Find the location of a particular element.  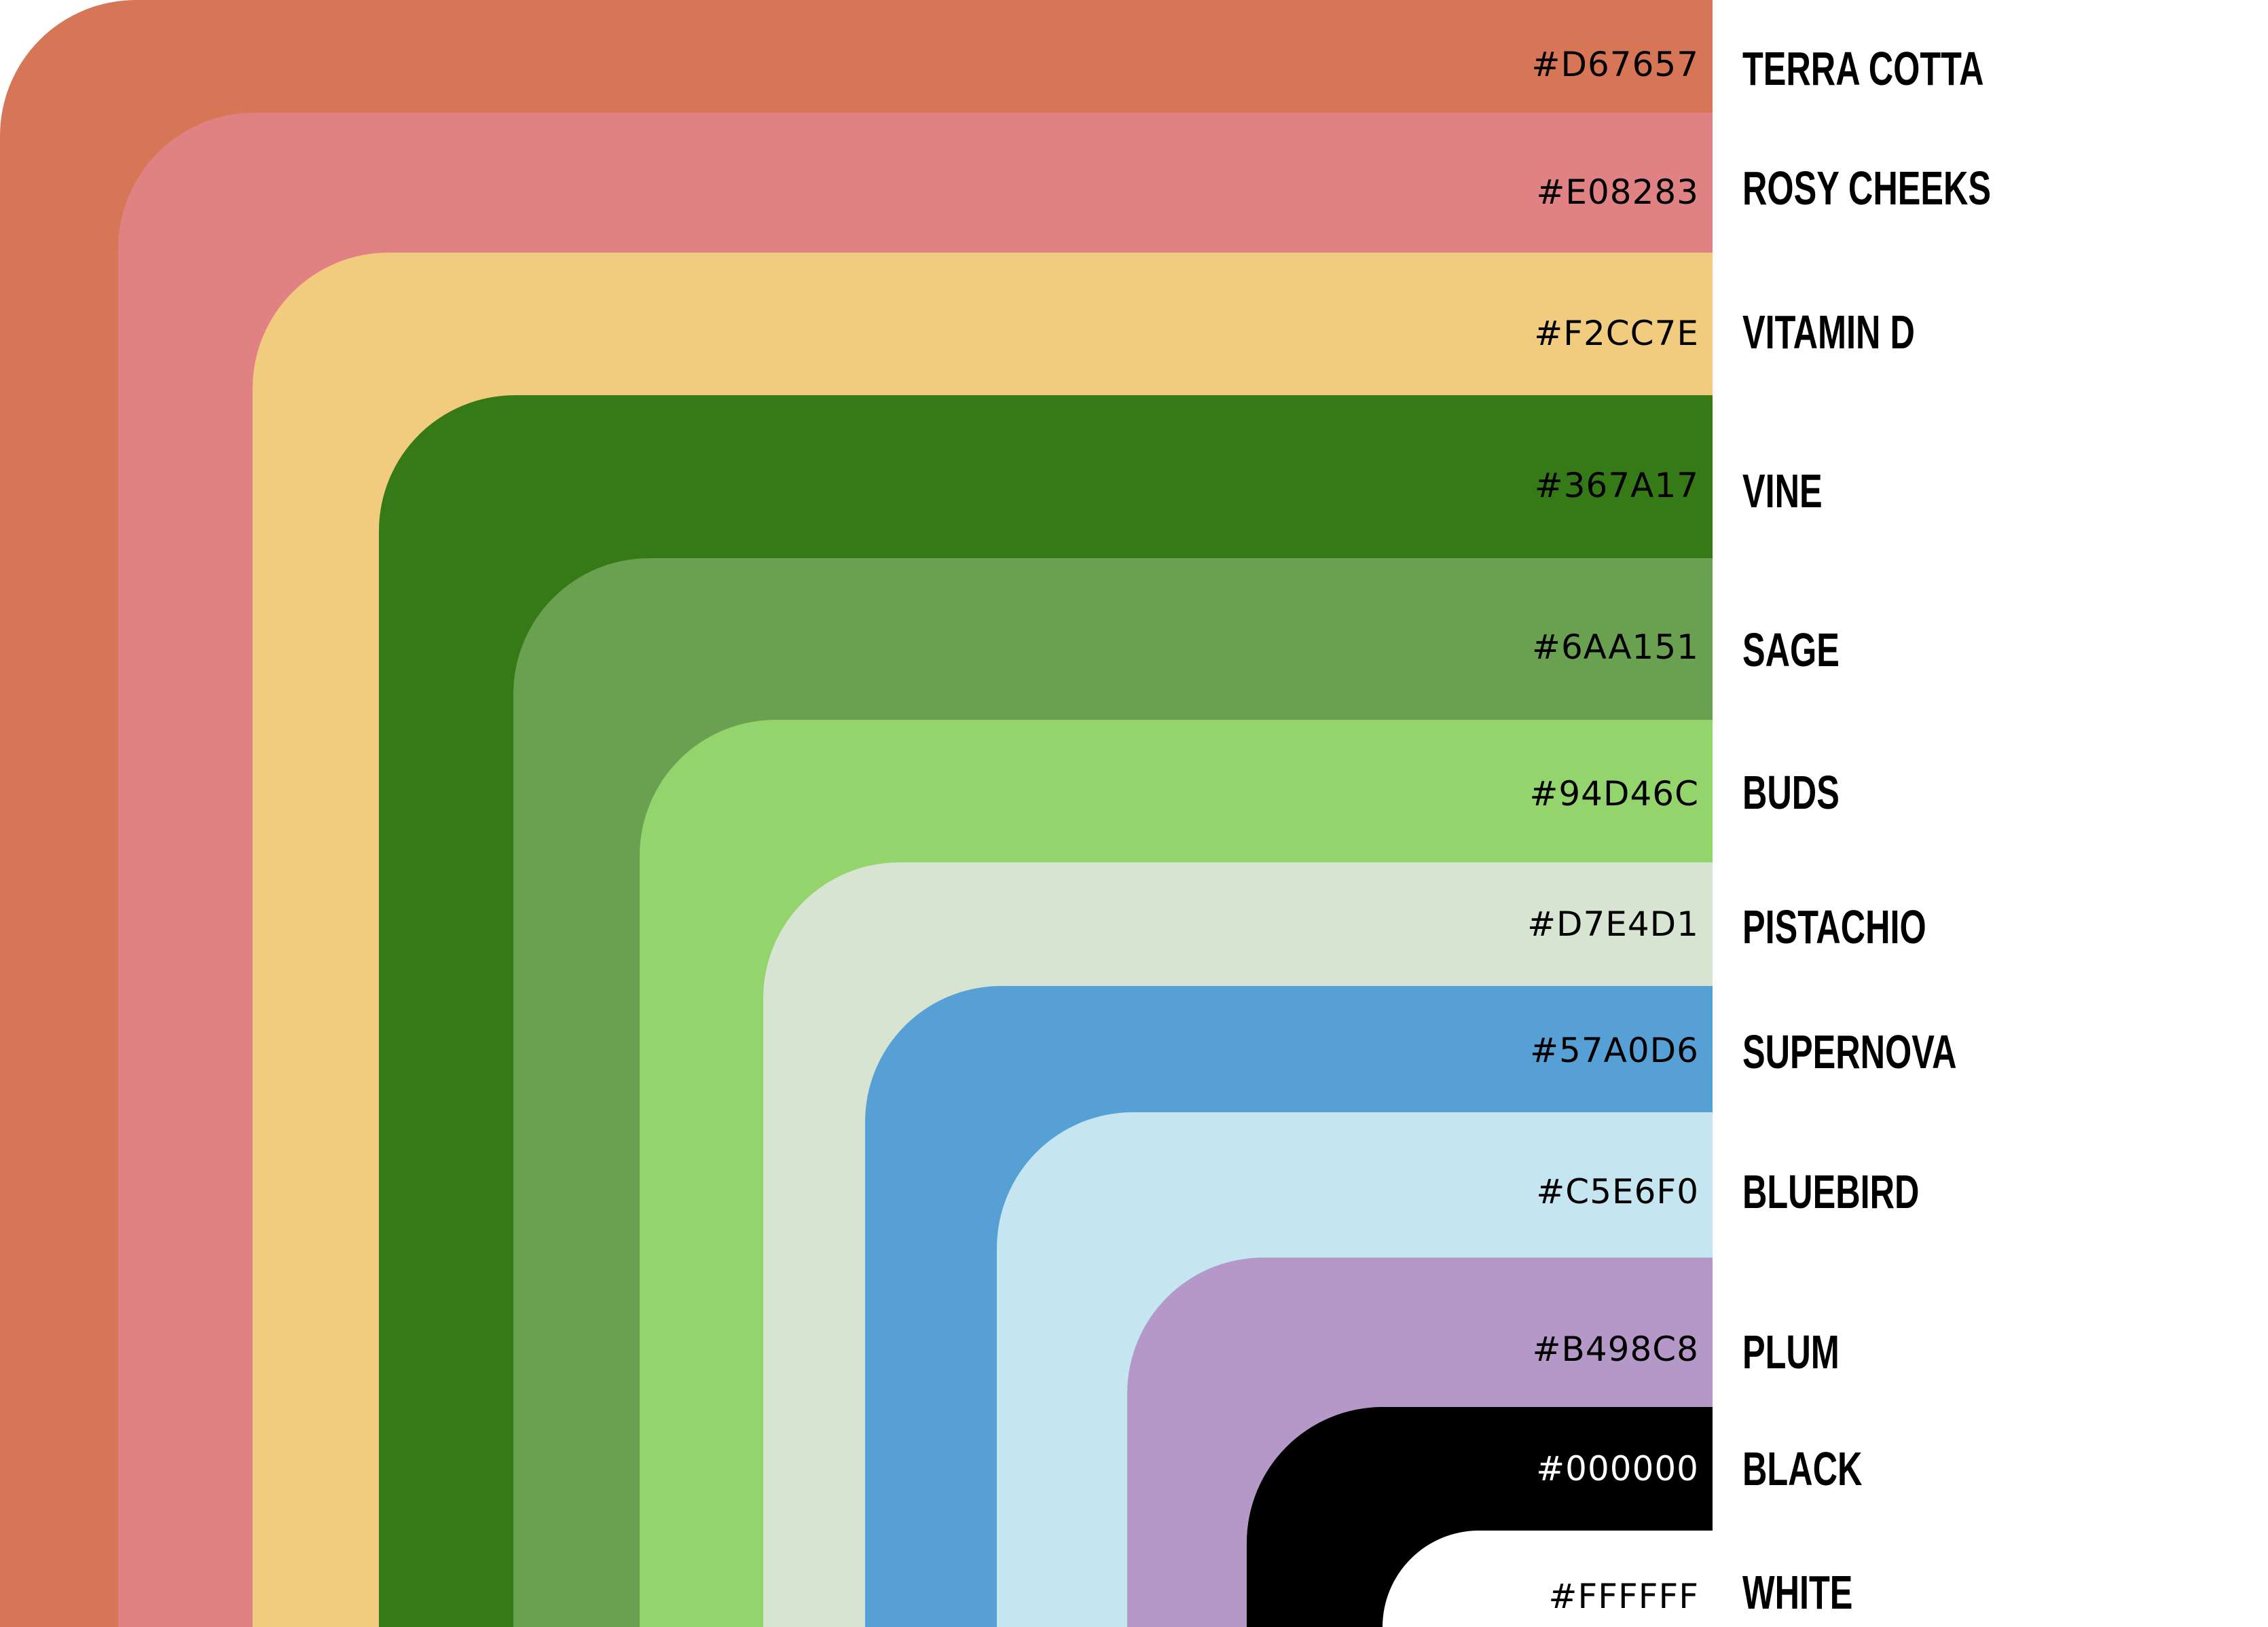

hex-code-label: #57A0D6 is located at coordinates (1614, 1050).